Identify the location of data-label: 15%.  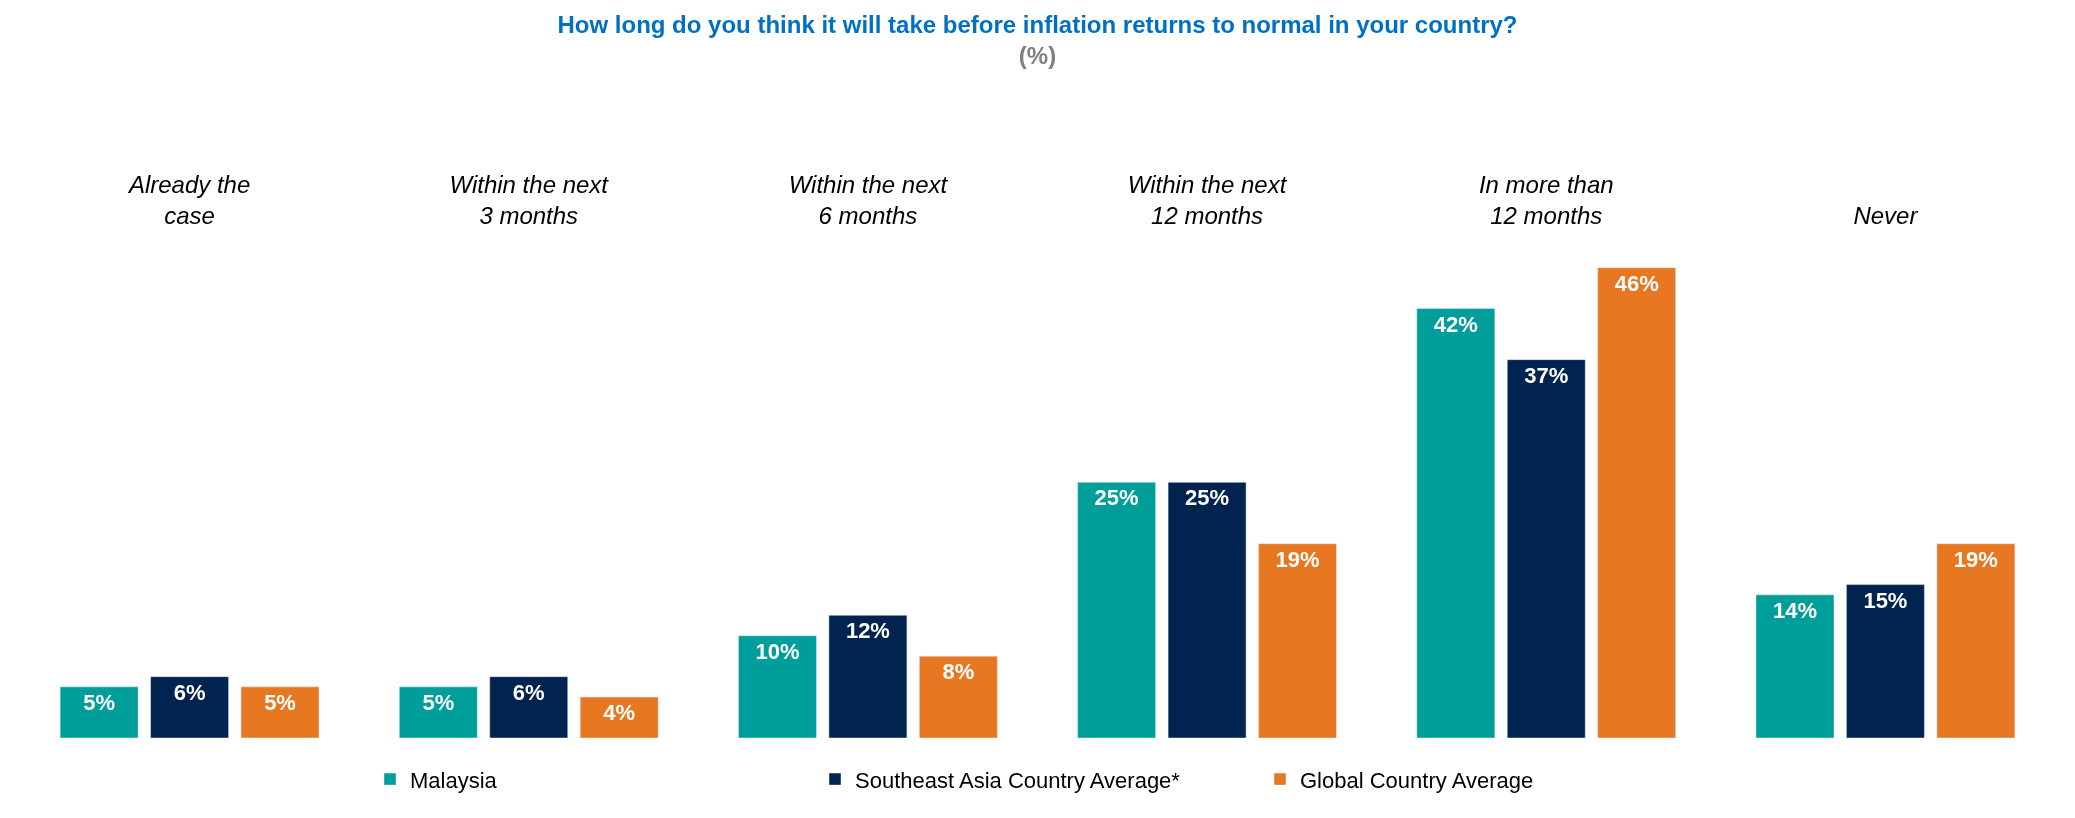
(1885, 600).